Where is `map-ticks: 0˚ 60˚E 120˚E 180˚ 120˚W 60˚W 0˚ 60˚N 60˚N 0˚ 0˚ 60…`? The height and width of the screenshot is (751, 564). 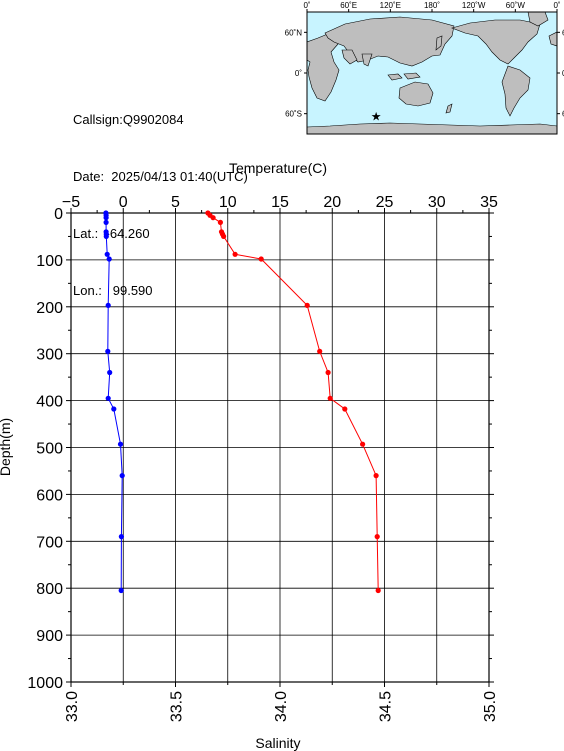 map-ticks: 0˚ 60˚E 120˚E 180˚ 120˚W 60˚W 0˚ 60˚N 60˚N 0˚ 0˚ 60… is located at coordinates (424, 60).